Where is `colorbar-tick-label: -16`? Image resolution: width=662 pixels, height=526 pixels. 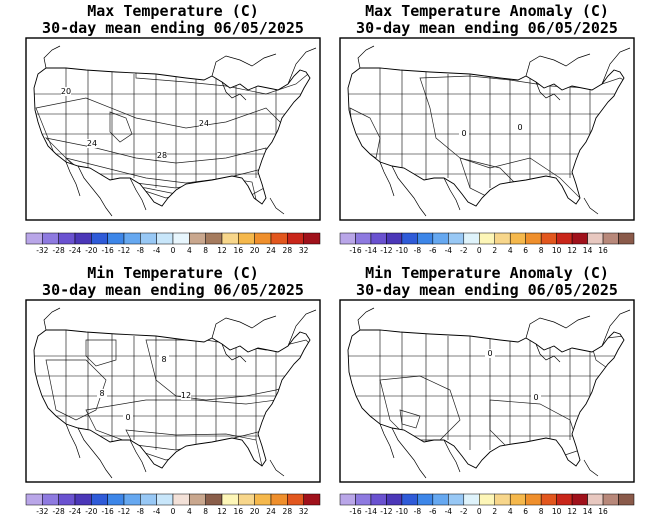
colorbar-tick-label: -16 is located at coordinates (355, 250).